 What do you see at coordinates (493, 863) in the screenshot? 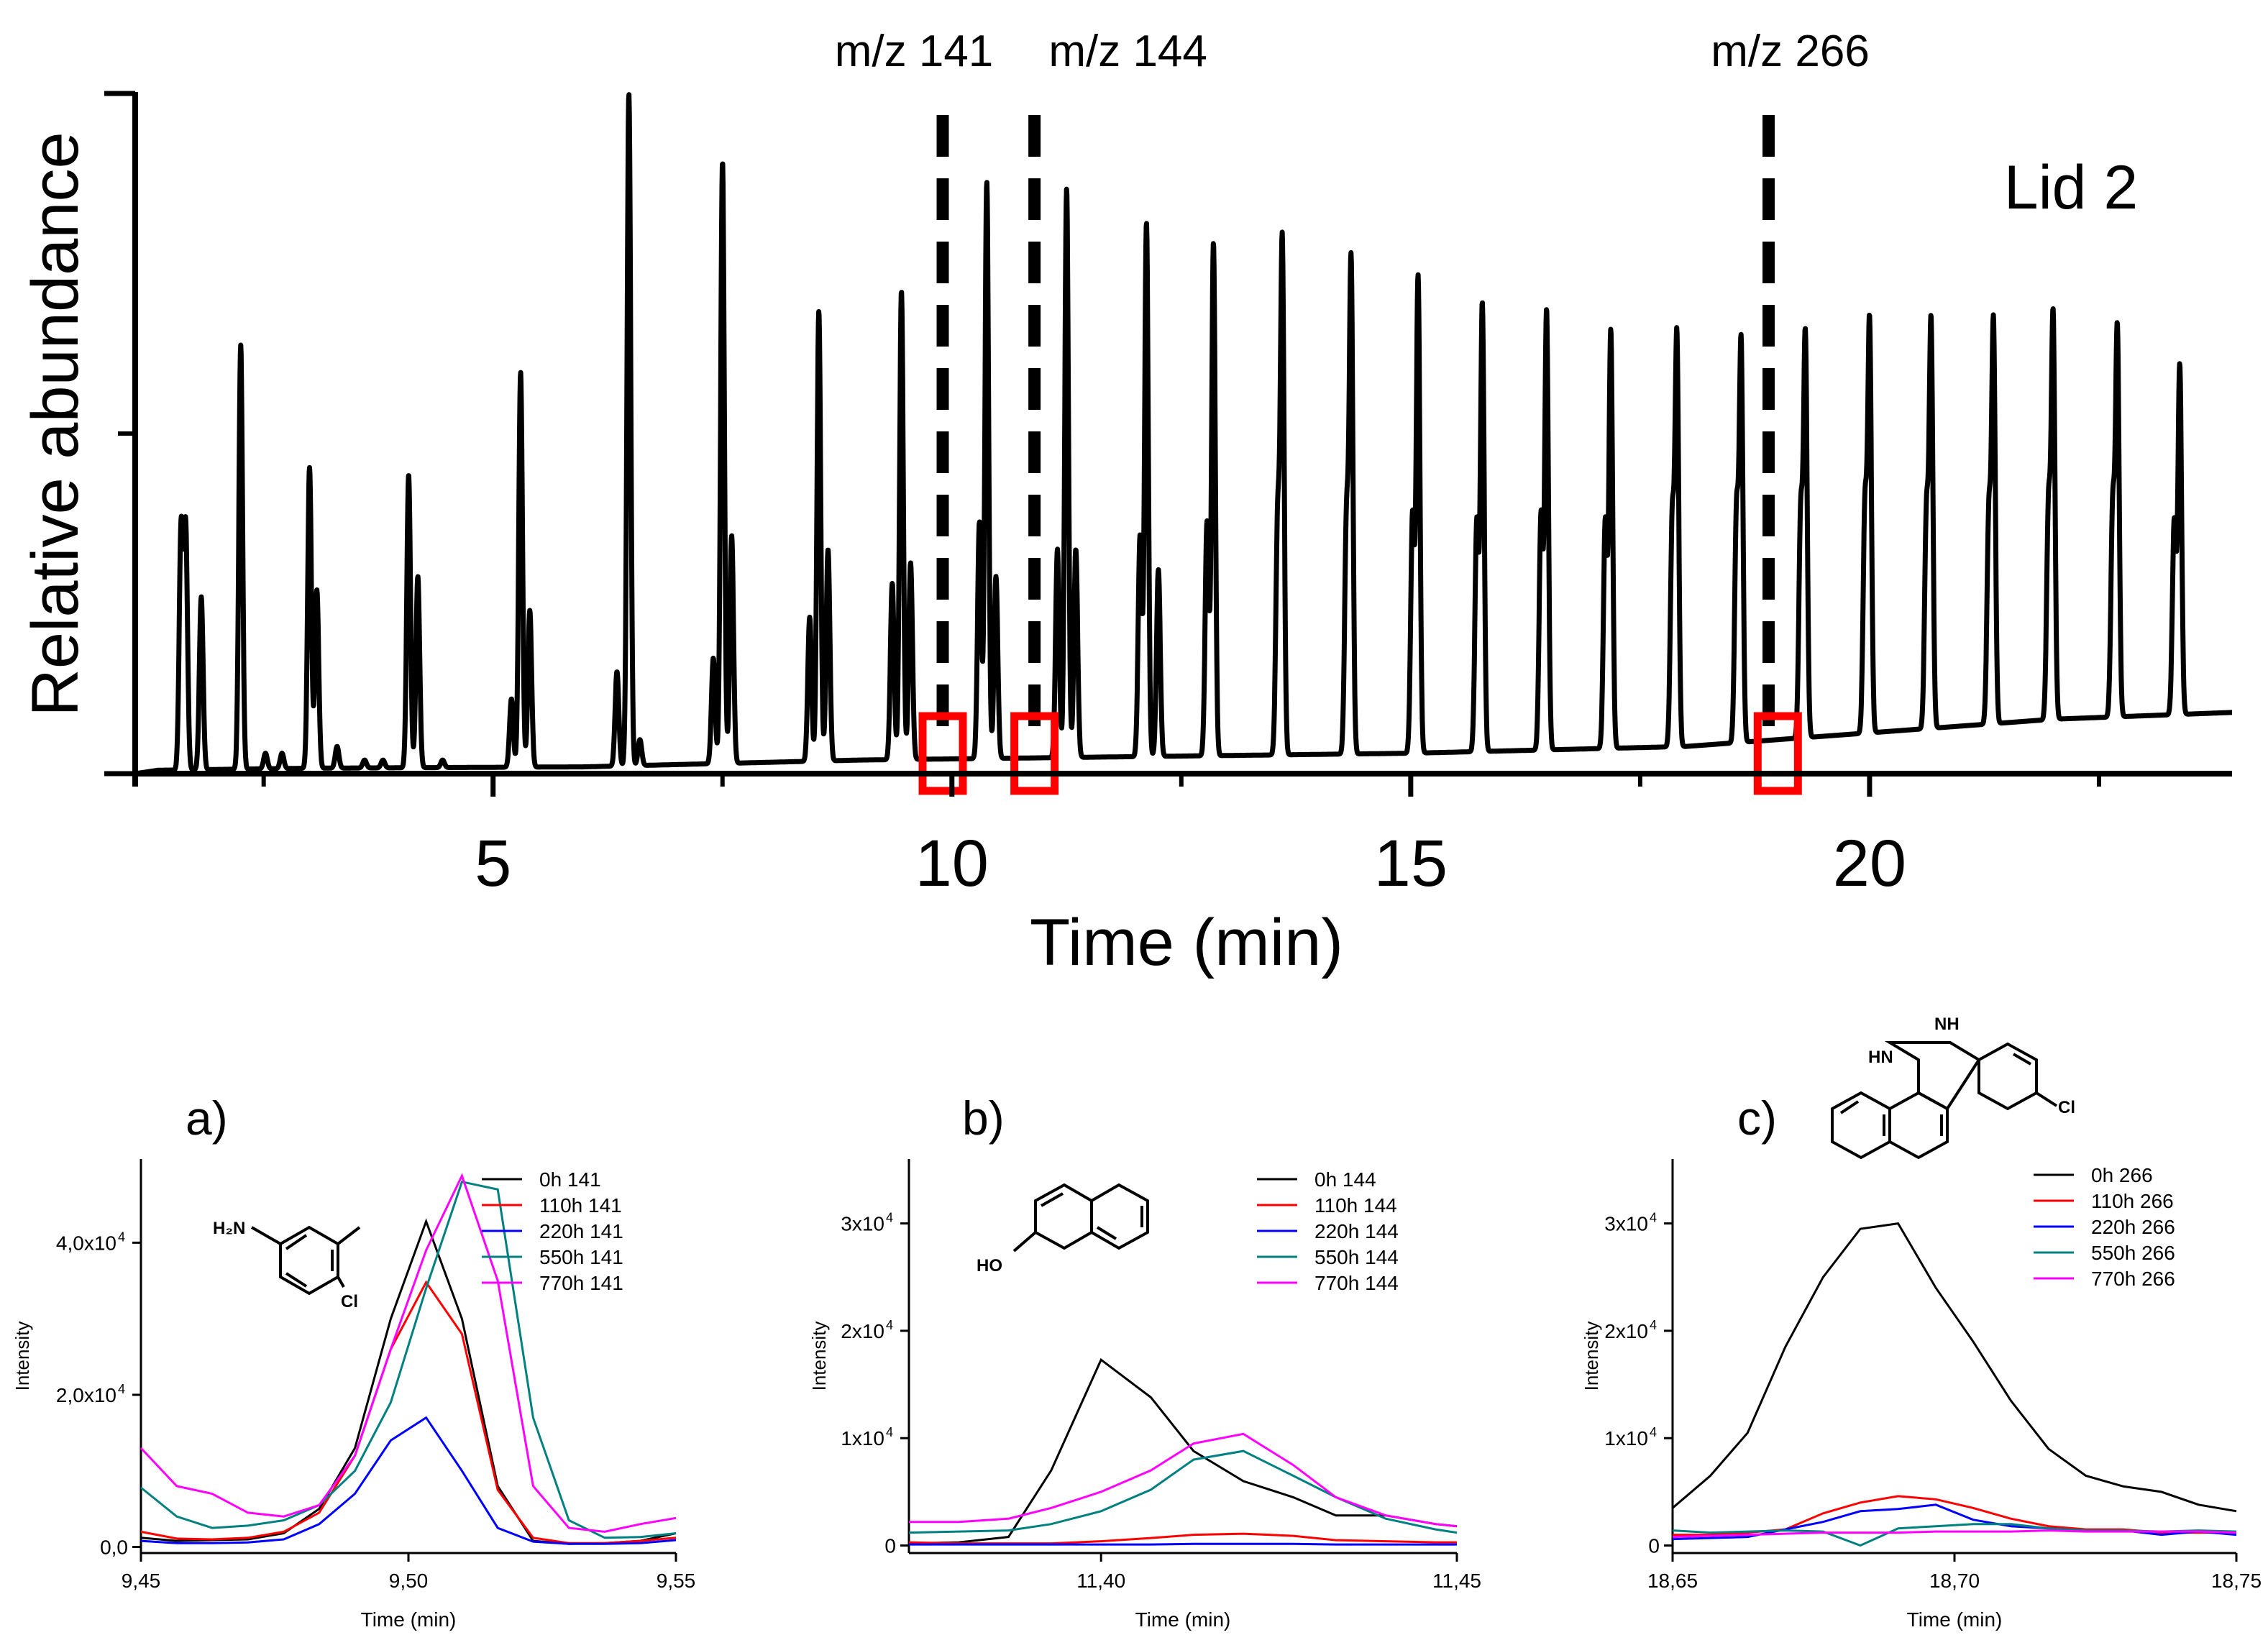
I see `main-x-tick-label: 5` at bounding box center [493, 863].